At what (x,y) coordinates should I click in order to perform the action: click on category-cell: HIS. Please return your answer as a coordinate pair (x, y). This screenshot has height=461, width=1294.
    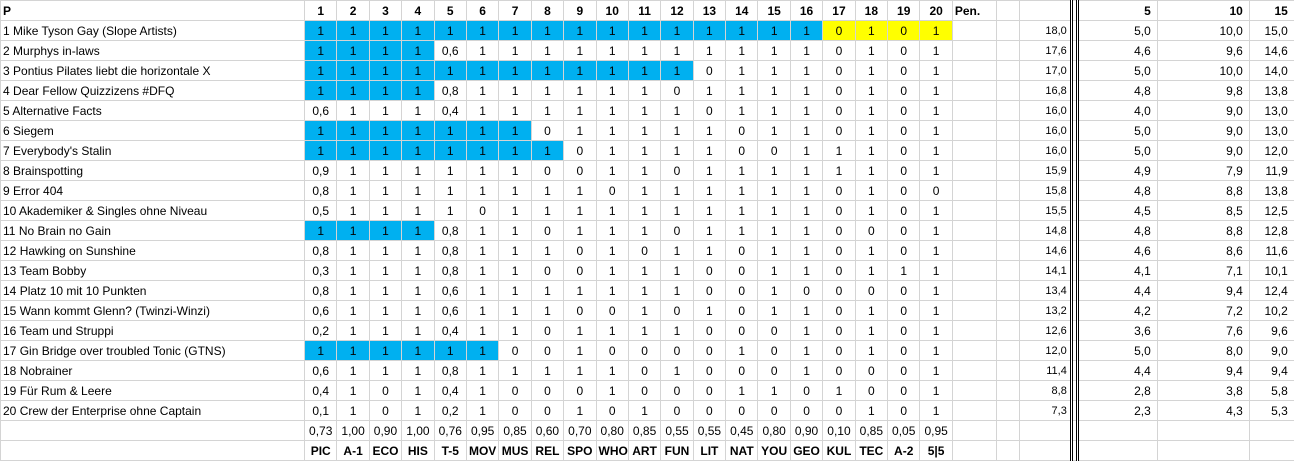
    Looking at the image, I should click on (418, 451).